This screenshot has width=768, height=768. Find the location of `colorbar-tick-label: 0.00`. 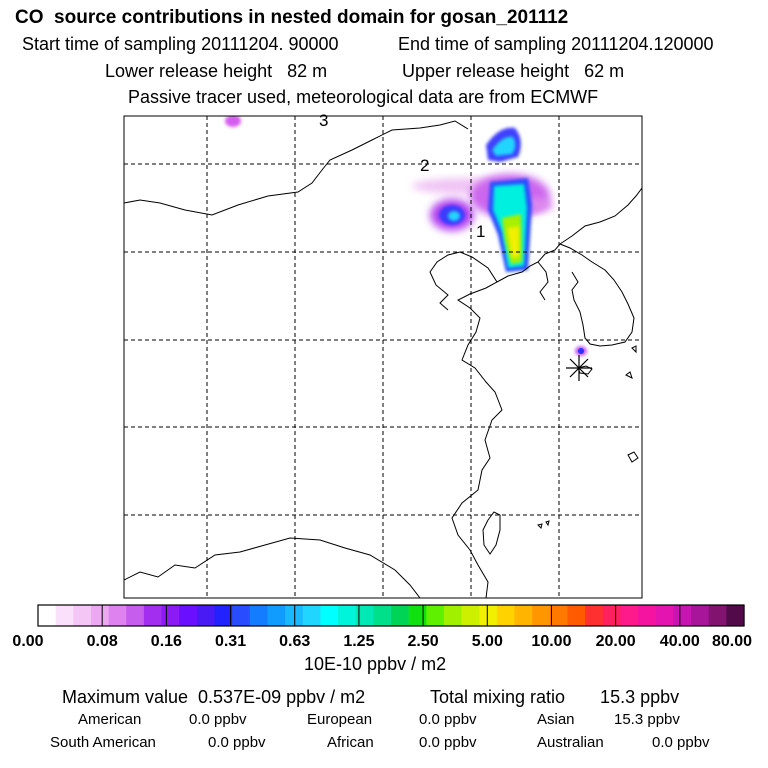

colorbar-tick-label: 0.00 is located at coordinates (28, 641).